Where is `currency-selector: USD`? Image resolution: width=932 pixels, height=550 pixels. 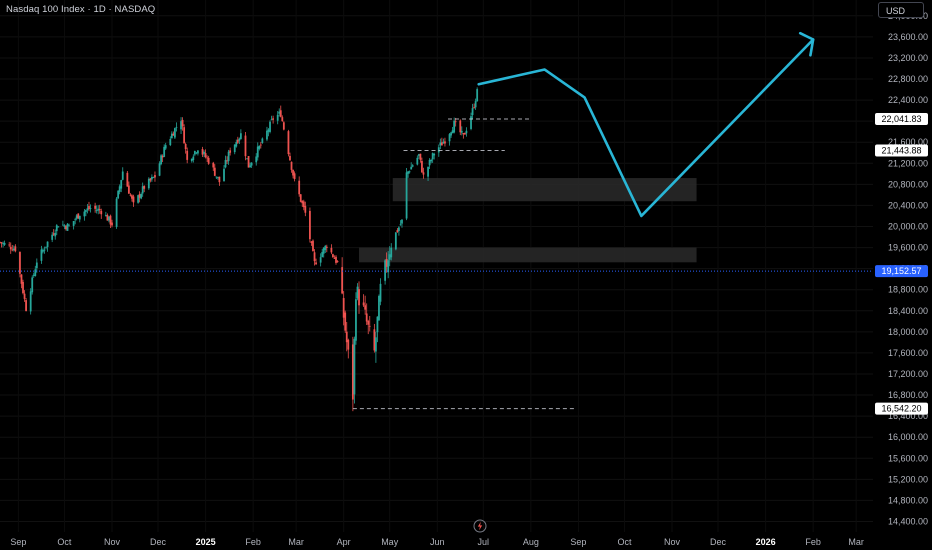
currency-selector: USD is located at coordinates (901, 10).